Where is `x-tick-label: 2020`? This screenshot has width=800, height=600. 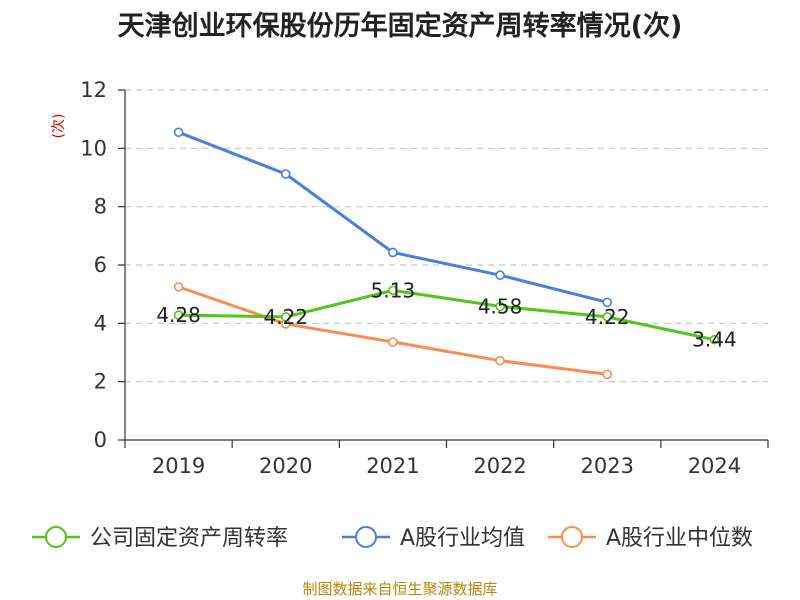
x-tick-label: 2020 is located at coordinates (285, 466).